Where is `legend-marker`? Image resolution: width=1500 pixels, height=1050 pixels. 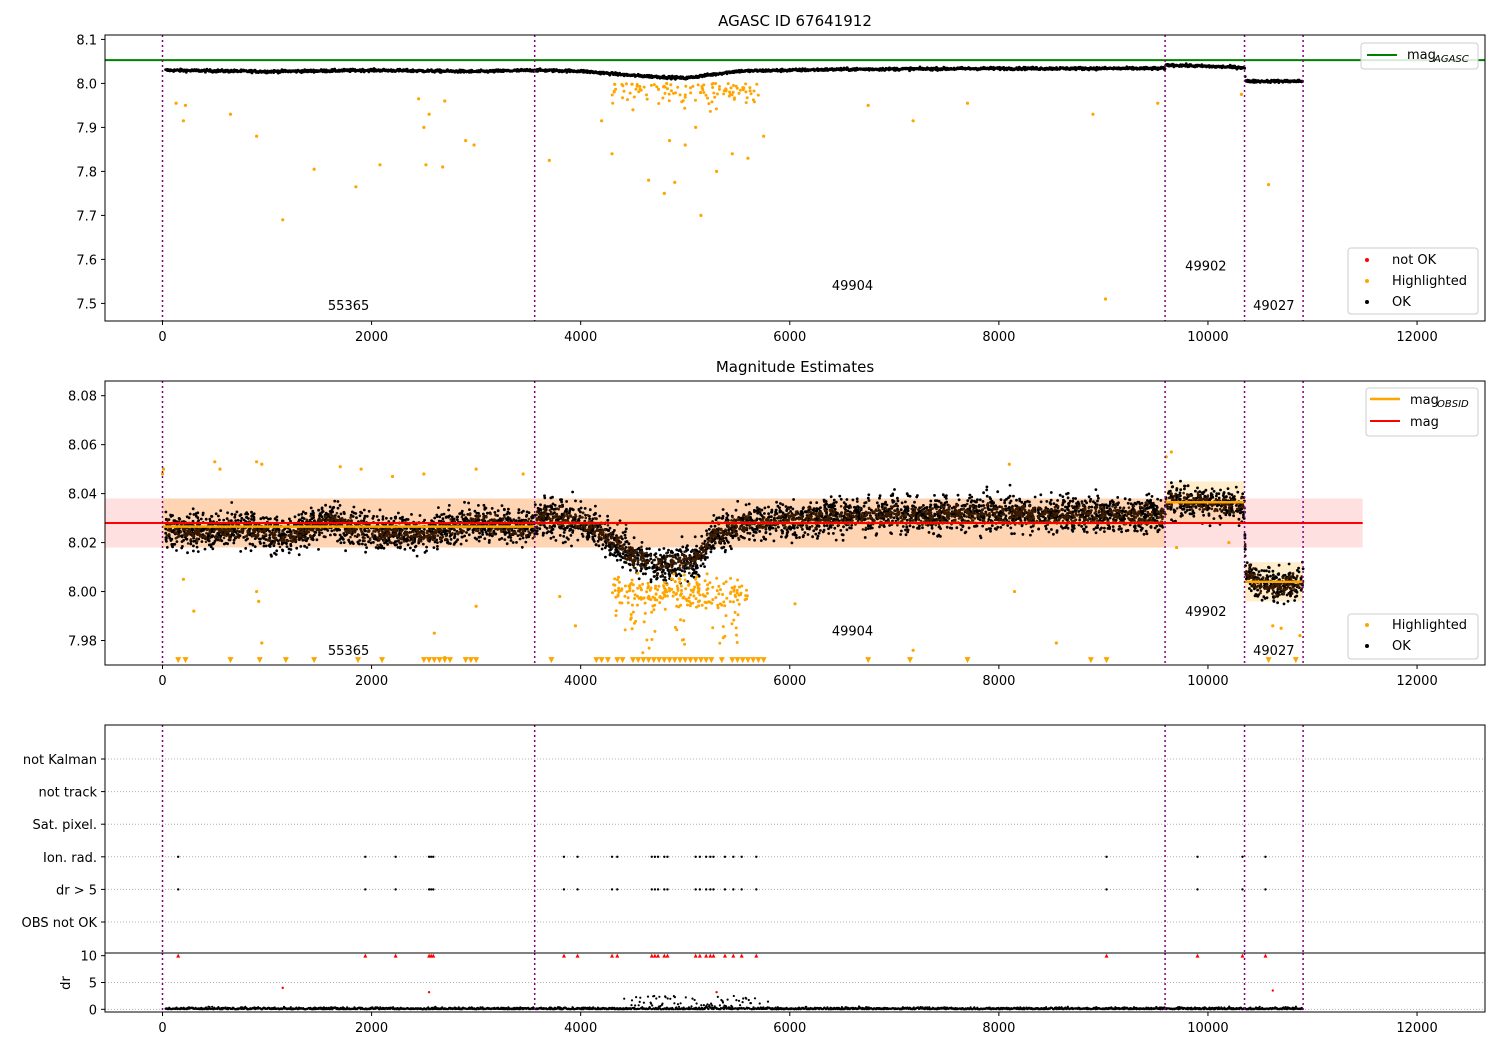 legend-marker is located at coordinates (1367, 260).